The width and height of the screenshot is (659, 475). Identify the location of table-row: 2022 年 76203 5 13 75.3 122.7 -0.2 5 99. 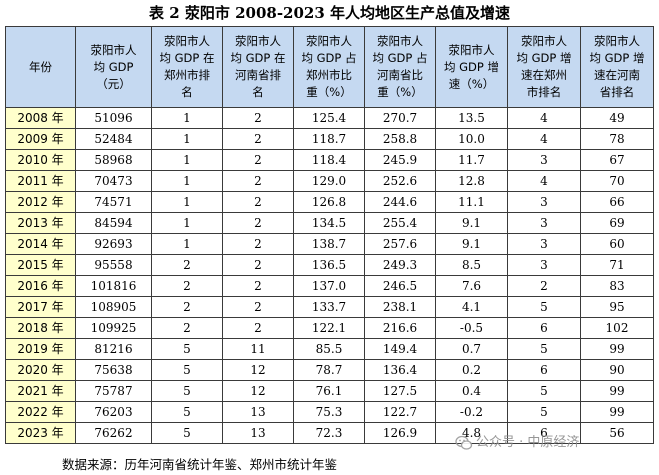
(329, 412).